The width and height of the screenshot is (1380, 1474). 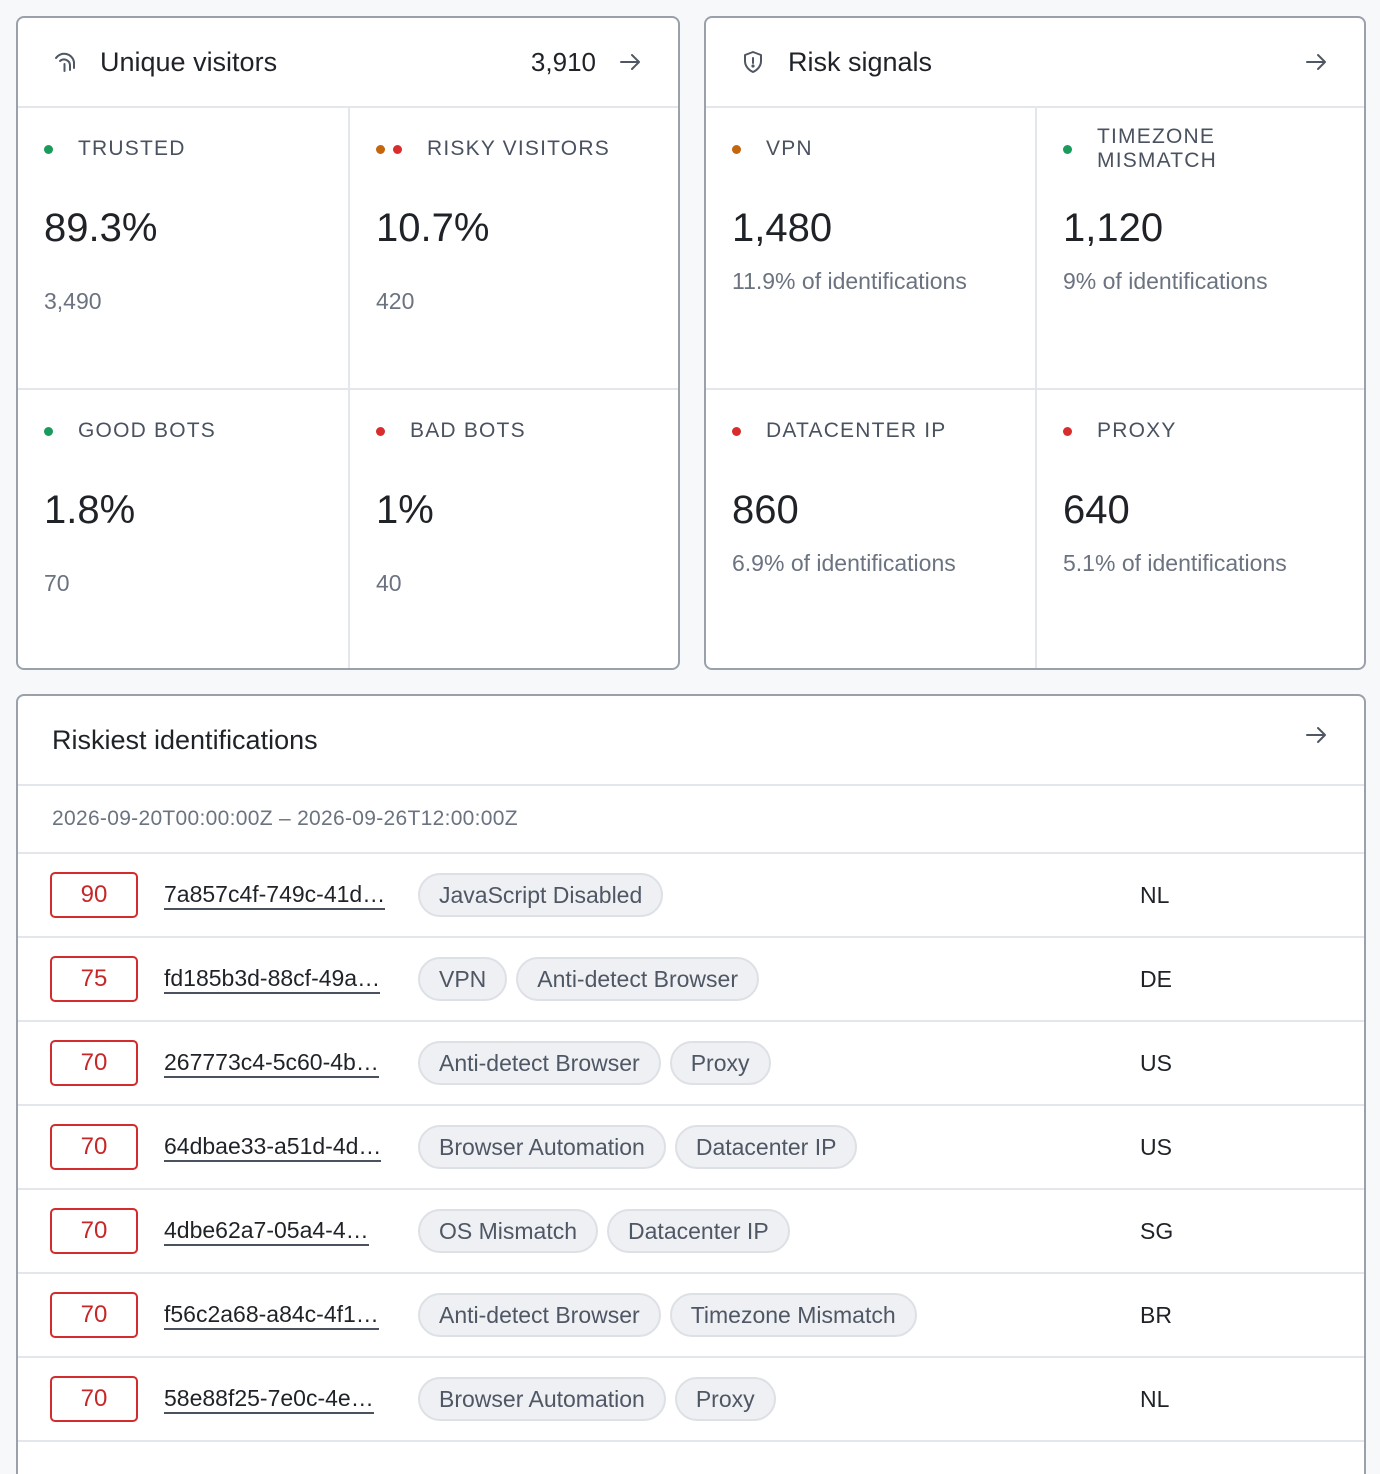 I want to click on stat-label: GOOD BOTS, so click(x=183, y=431).